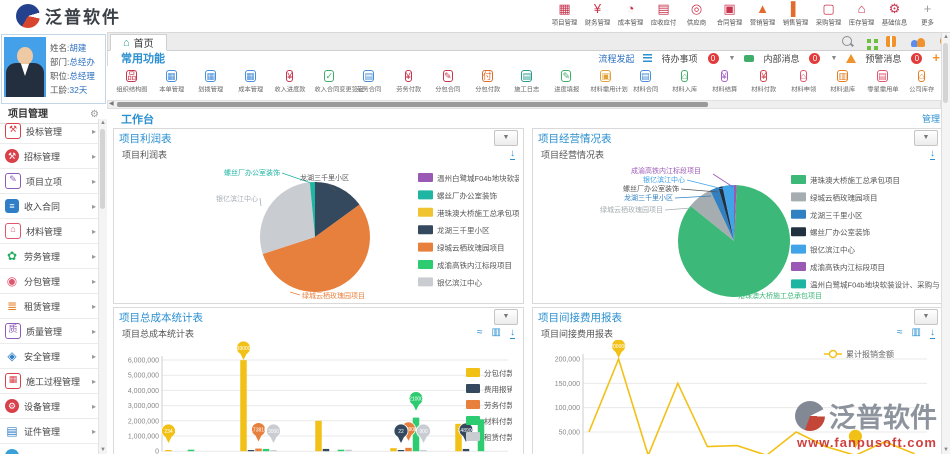  What do you see at coordinates (607, 82) in the screenshot?
I see `function-item: ▣ 材料需用计划` at bounding box center [607, 82].